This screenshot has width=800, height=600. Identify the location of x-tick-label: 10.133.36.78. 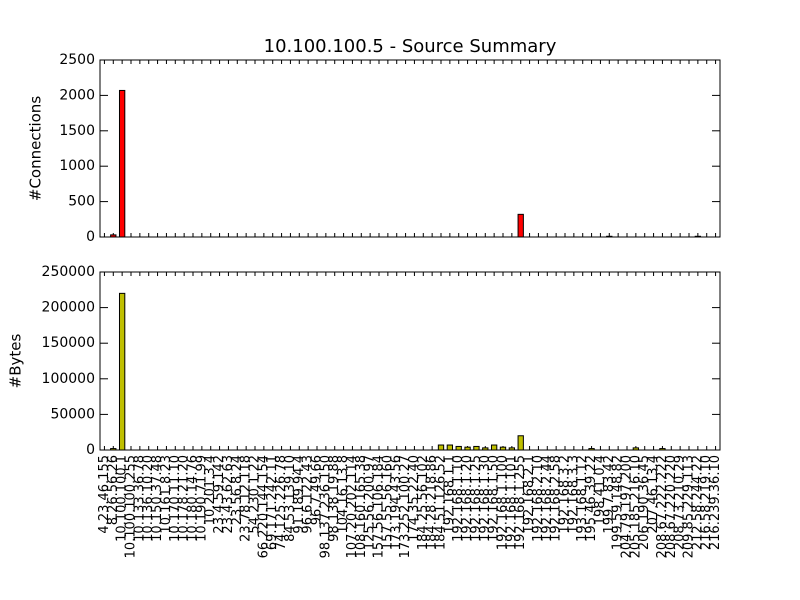
(139, 498).